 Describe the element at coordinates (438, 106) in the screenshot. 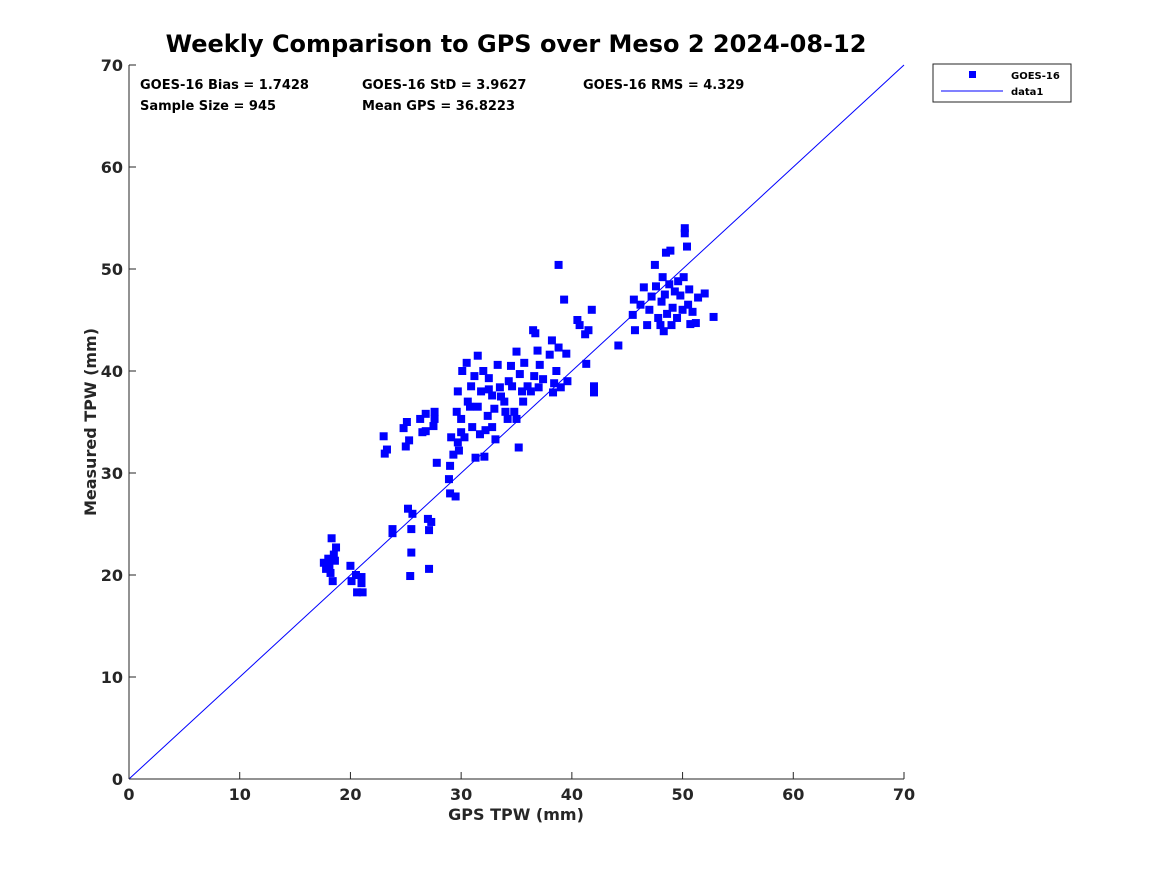

I see `stat-mean-gps: Mean GPS = 36.8223` at that location.